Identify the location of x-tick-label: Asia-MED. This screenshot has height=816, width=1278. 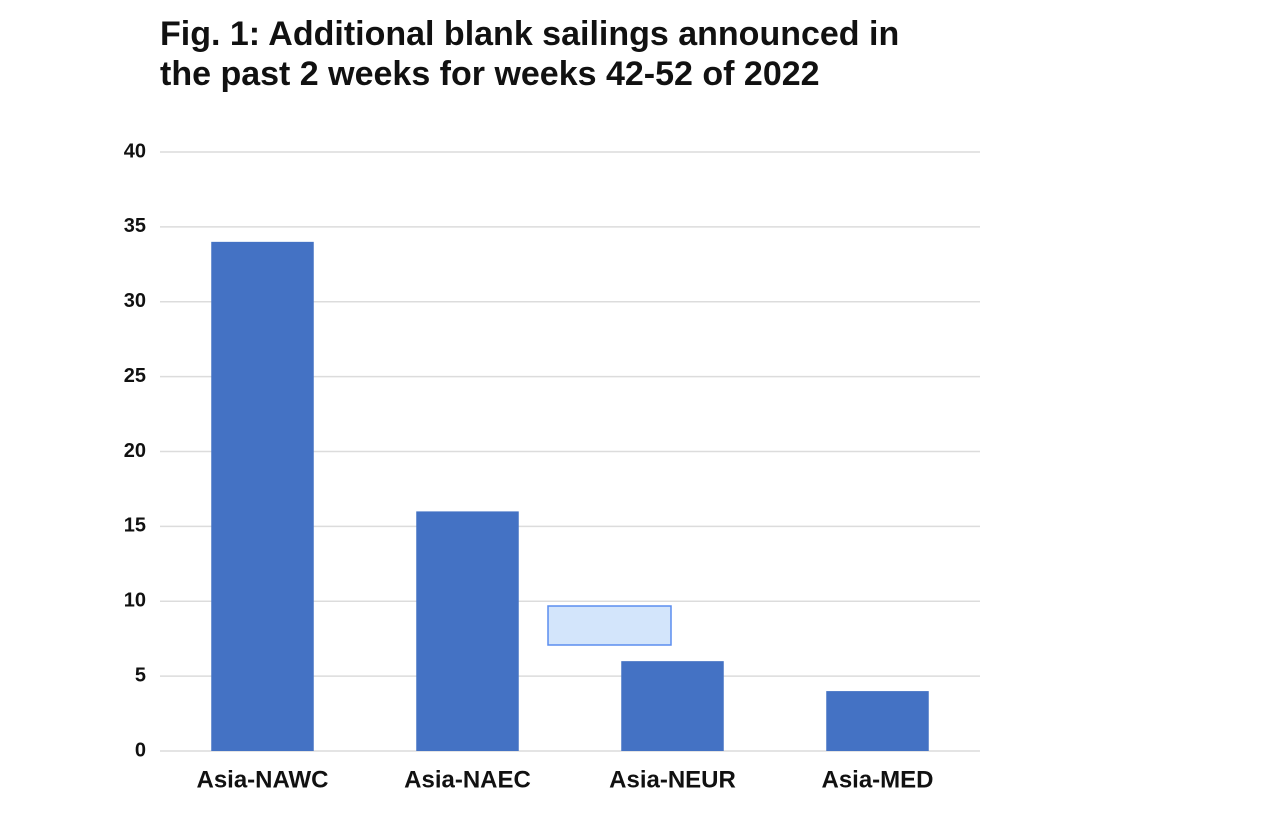
(877, 779).